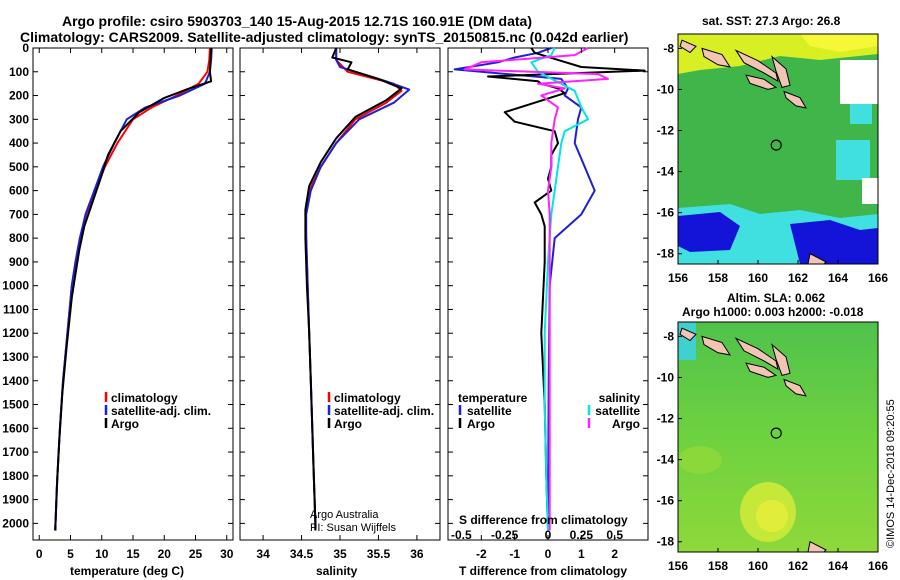  Describe the element at coordinates (891, 473) in the screenshot. I see `imos-watermark: ©IMOS 14-Dec-2018 09:20:55` at that location.